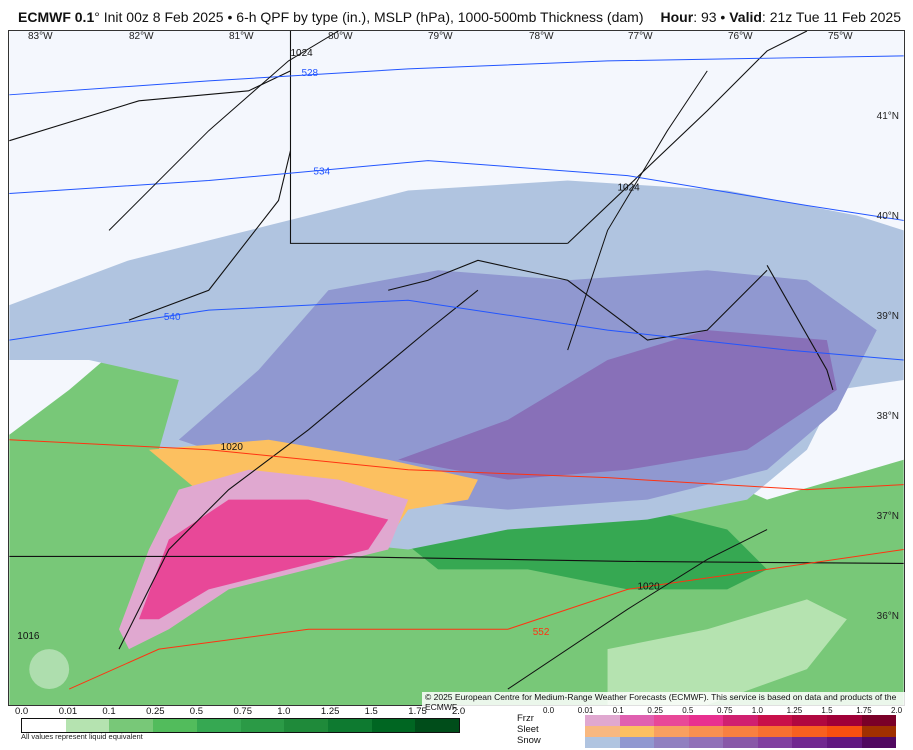  I want to click on type-tick: 0.25, so click(655, 710).